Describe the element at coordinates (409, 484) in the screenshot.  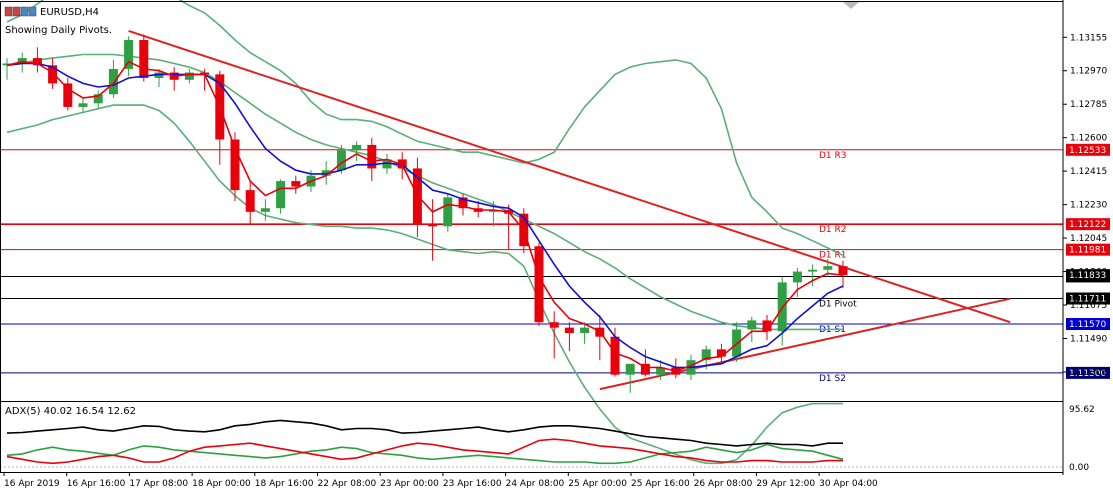
I see `time-tick-label: 23 Apr 00:00` at that location.